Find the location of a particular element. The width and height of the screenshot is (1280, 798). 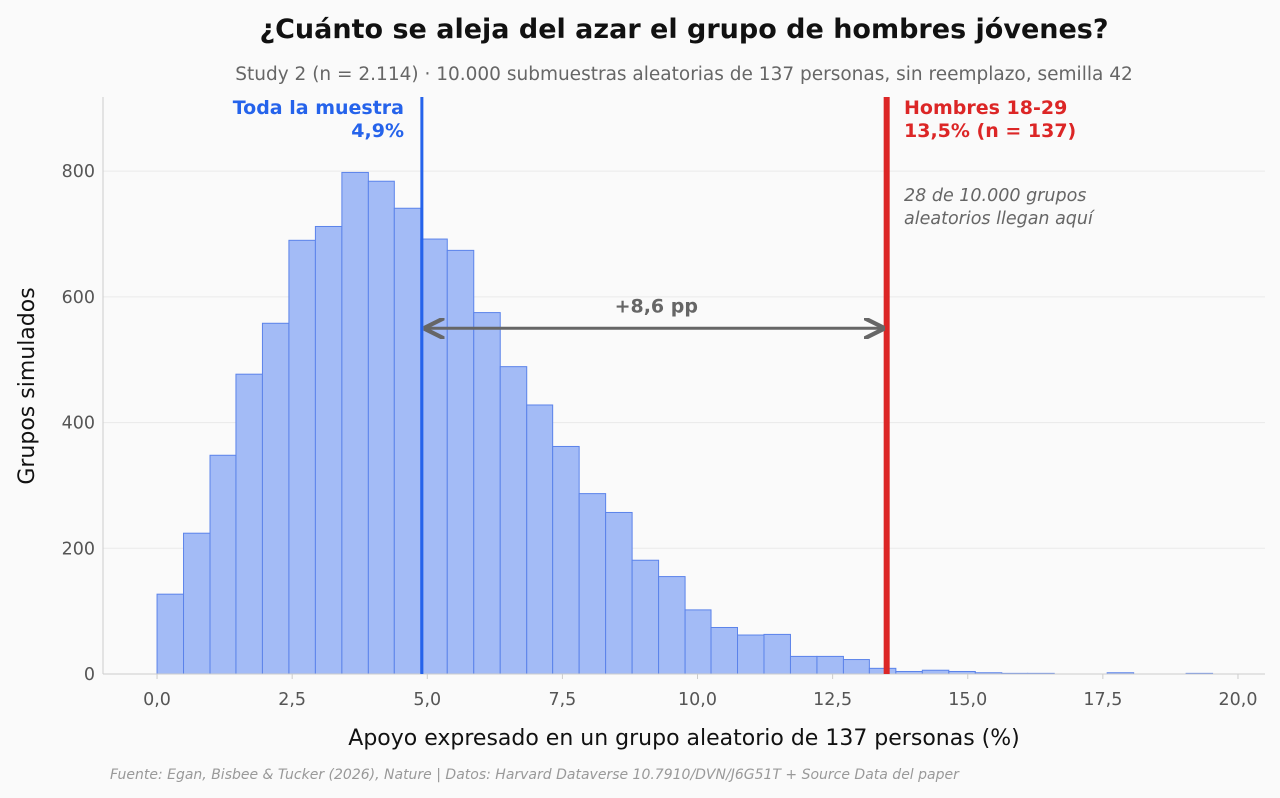

x-tick-label: 17,5 is located at coordinates (1102, 700).